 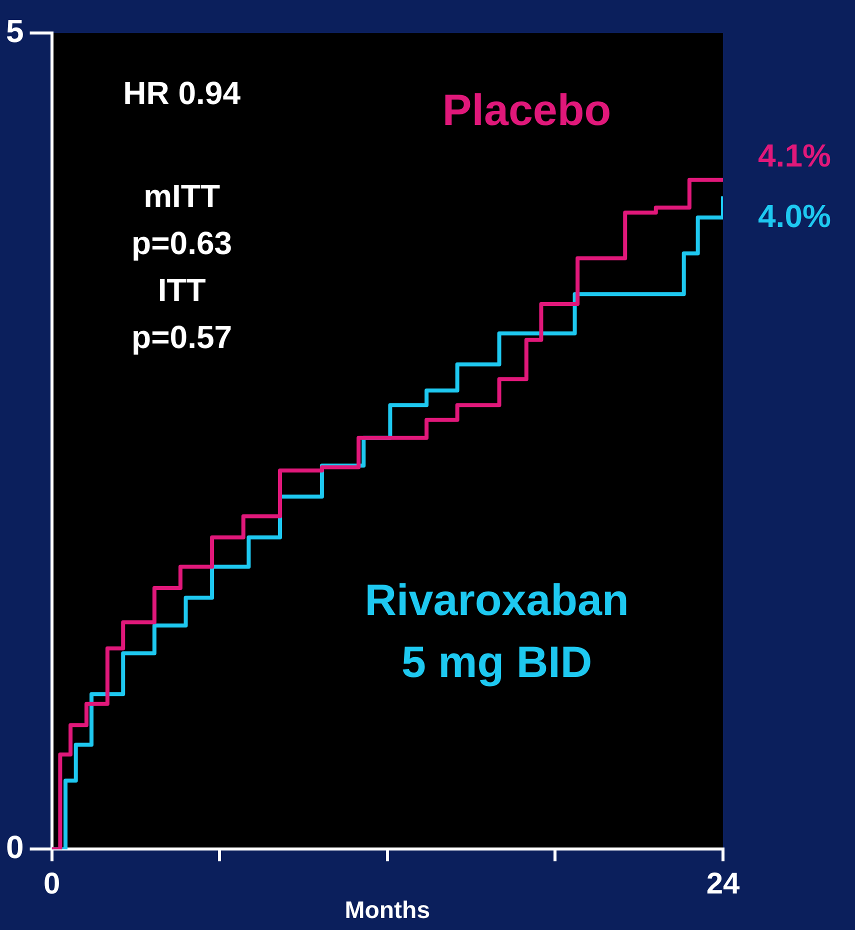 I want to click on series-label: Placebo, so click(x=527, y=111).